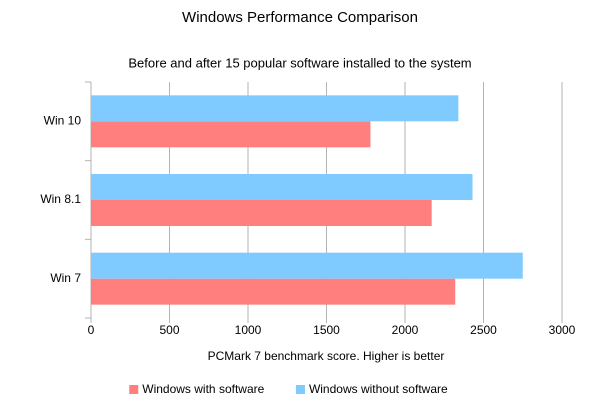 This screenshot has width=600, height=420. Describe the element at coordinates (483, 330) in the screenshot. I see `x-tick-label: 2500` at that location.